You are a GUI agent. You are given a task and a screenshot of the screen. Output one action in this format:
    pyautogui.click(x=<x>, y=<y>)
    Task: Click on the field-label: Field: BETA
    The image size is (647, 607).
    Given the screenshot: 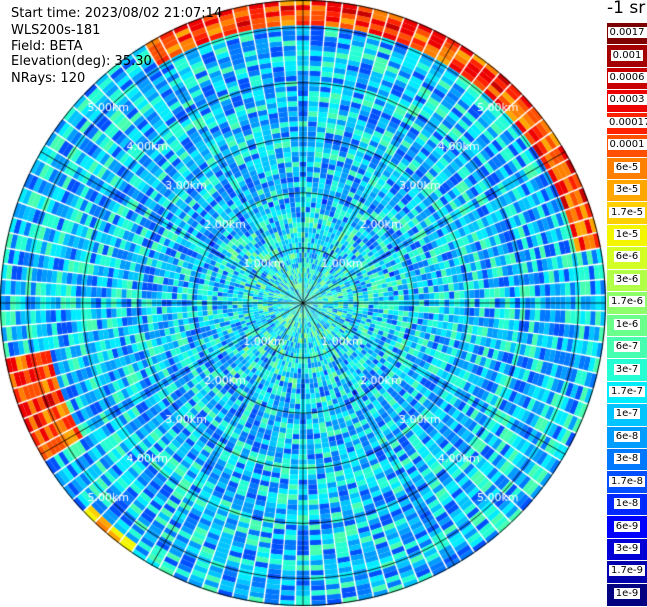 What is the action you would take?
    pyautogui.click(x=47, y=46)
    